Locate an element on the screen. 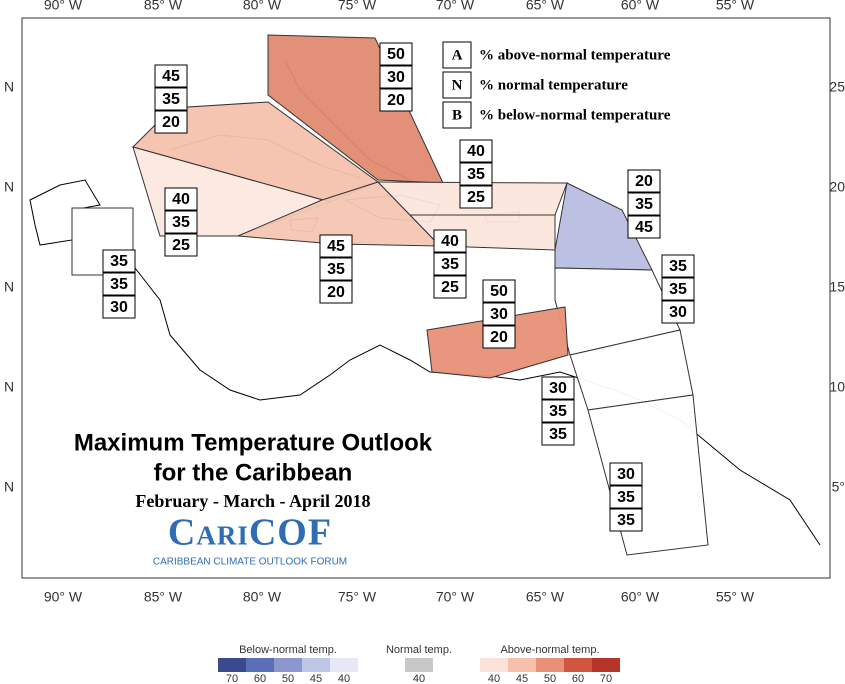 This screenshot has width=845, height=684. lat-label-right: 15 is located at coordinates (837, 287).